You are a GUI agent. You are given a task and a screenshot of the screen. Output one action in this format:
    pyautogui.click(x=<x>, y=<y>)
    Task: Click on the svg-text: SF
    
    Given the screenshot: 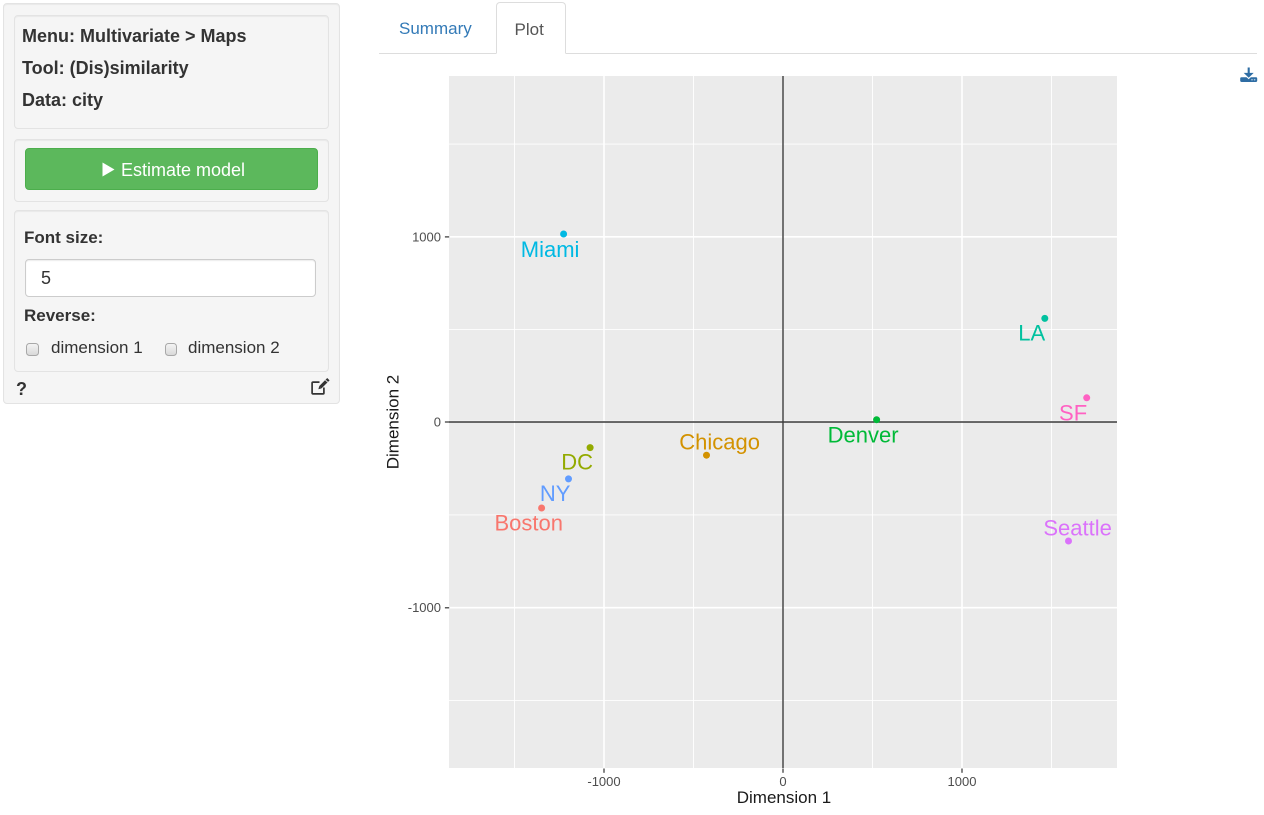 What is the action you would take?
    pyautogui.click(x=1073, y=412)
    